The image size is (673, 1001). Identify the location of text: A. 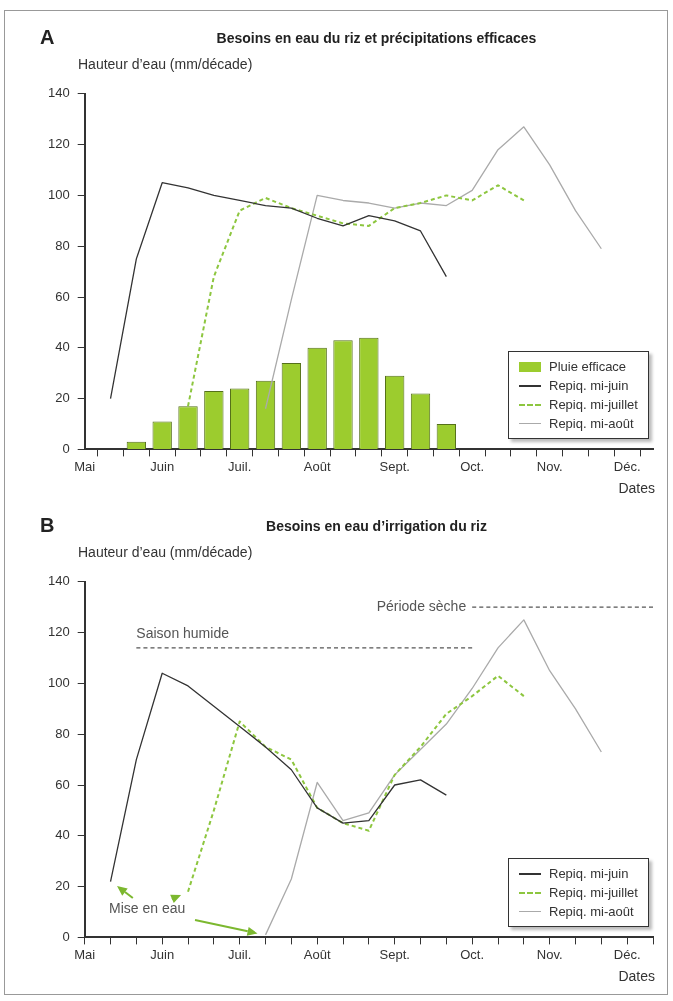
(47, 37).